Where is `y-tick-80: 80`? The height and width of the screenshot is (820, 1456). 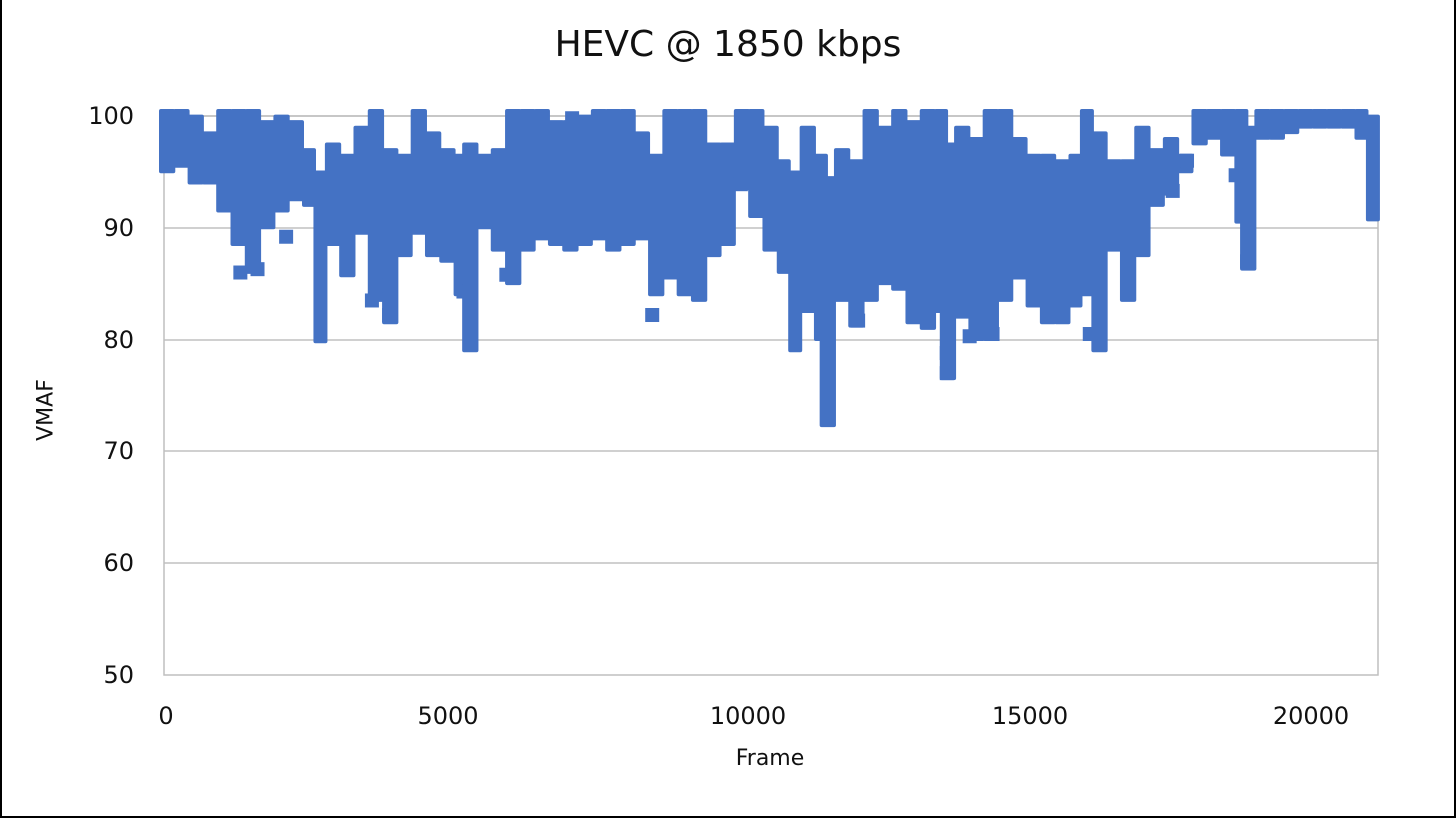 y-tick-80: 80 is located at coordinates (118, 340).